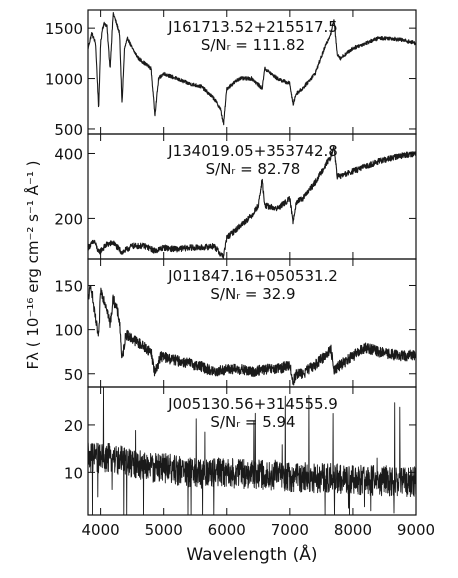  Describe the element at coordinates (68, 154) in the screenshot. I see `y-tick-label: 400` at that location.